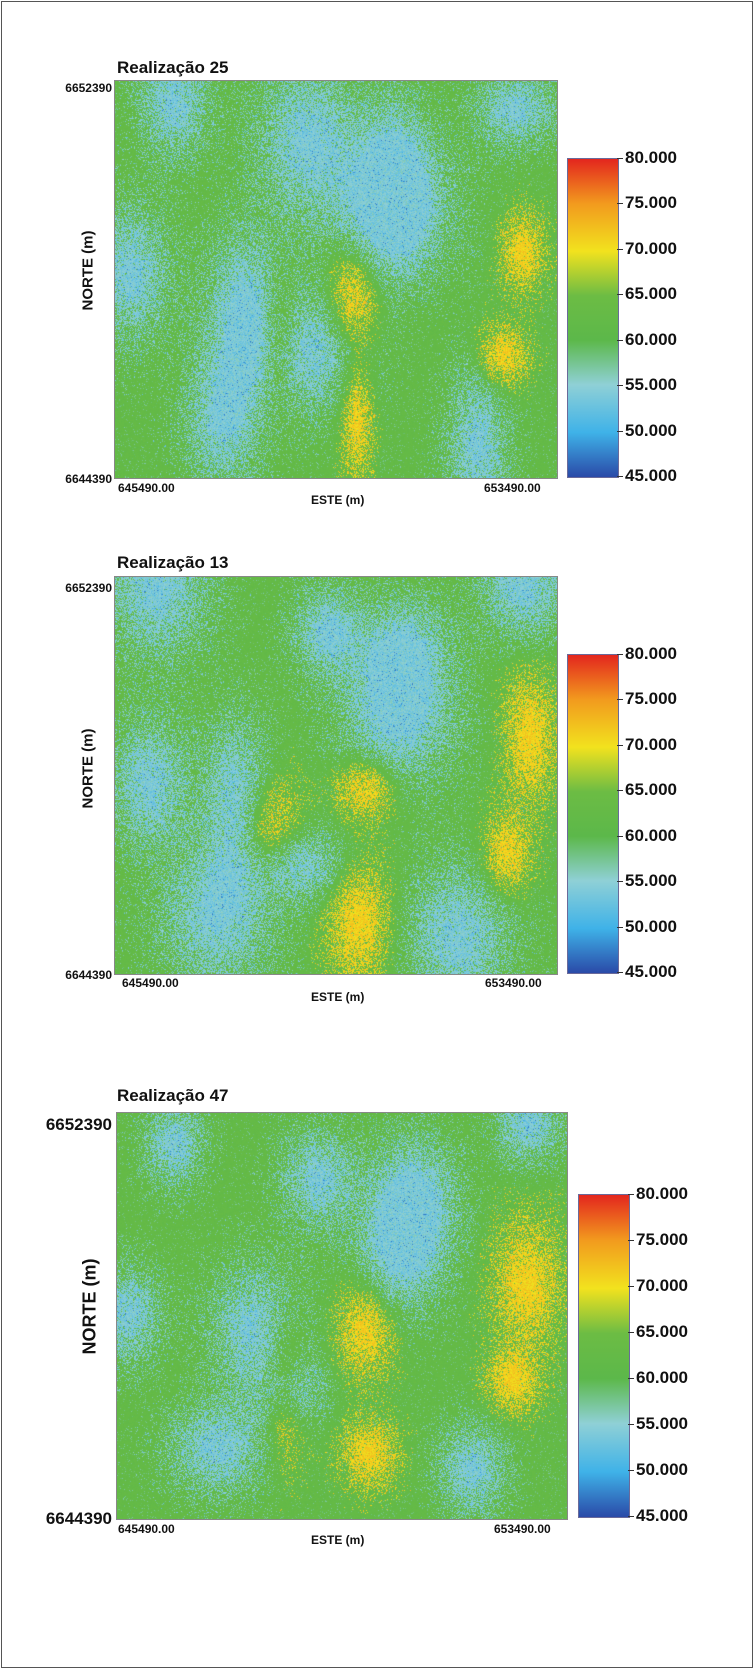 This screenshot has height=1671, width=756. What do you see at coordinates (173, 1095) in the screenshot?
I see `panel-title: Realização 47` at bounding box center [173, 1095].